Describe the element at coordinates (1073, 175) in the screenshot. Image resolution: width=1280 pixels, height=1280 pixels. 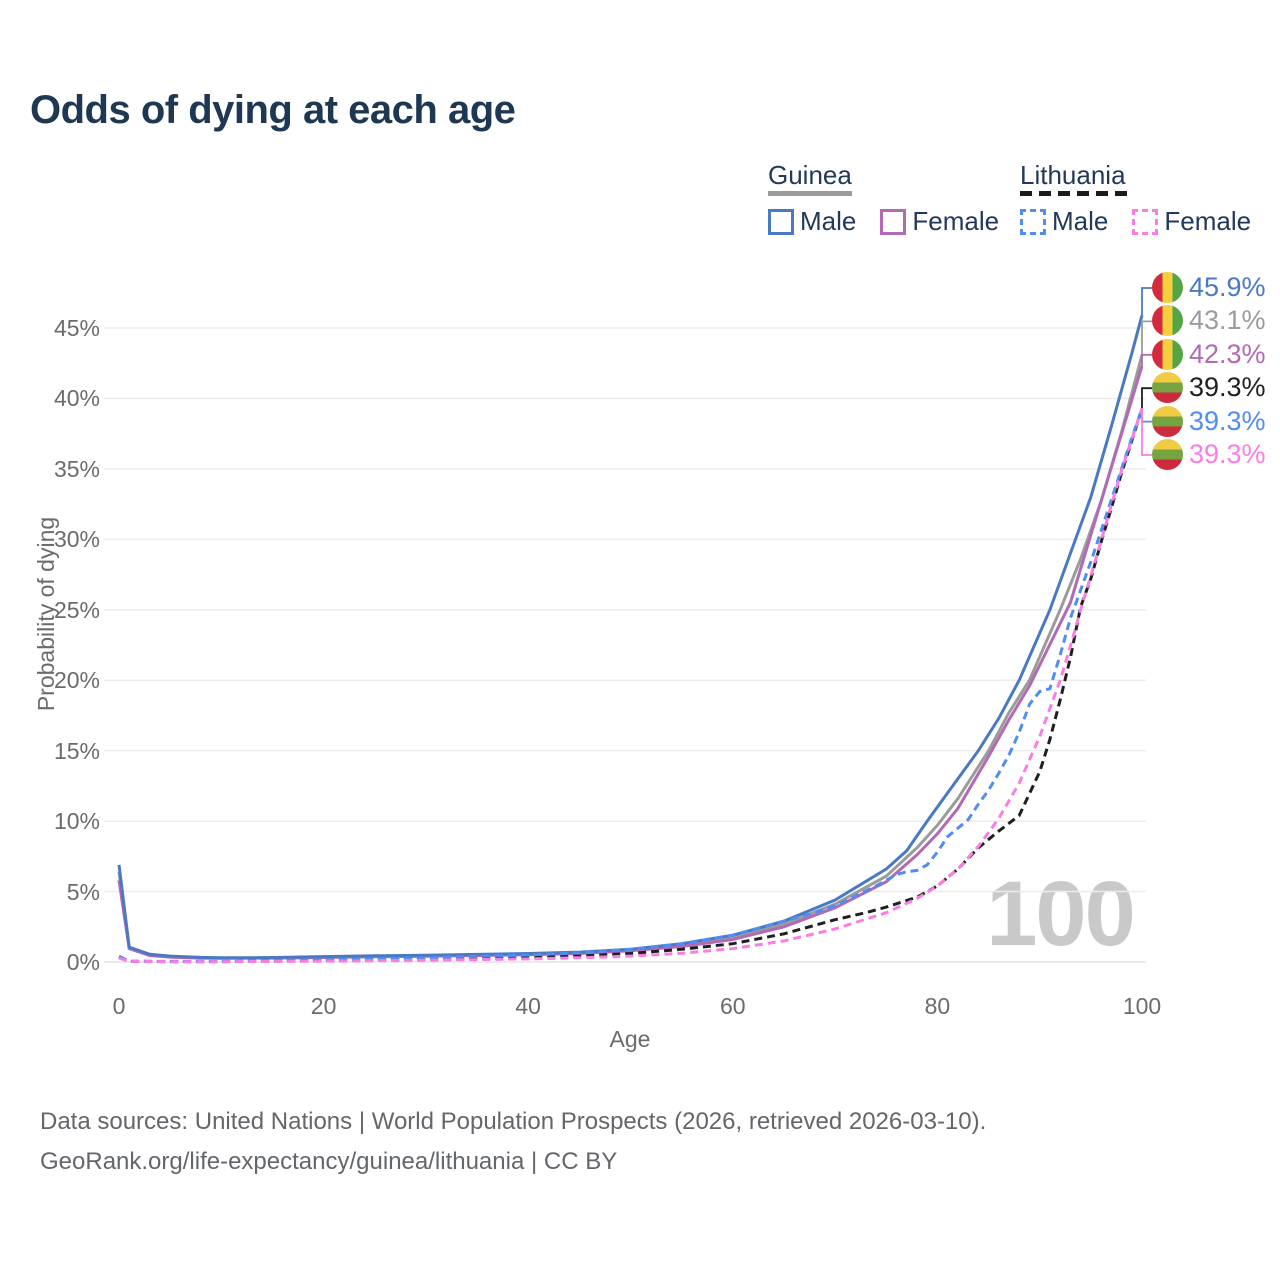
I see `legend-lithuania-title: Lithuania` at that location.